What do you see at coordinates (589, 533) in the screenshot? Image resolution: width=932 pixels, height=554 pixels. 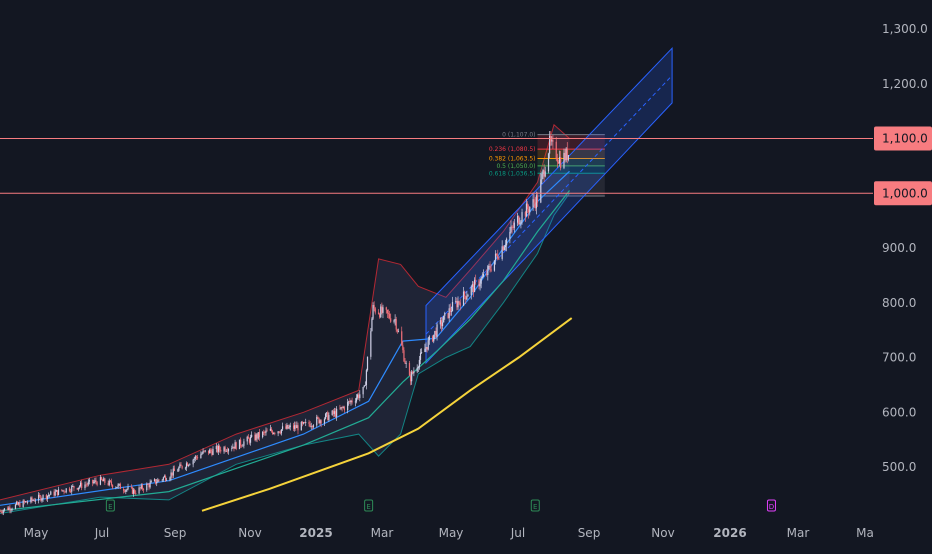 I see `x-axis-tick-label: Sep` at bounding box center [589, 533].